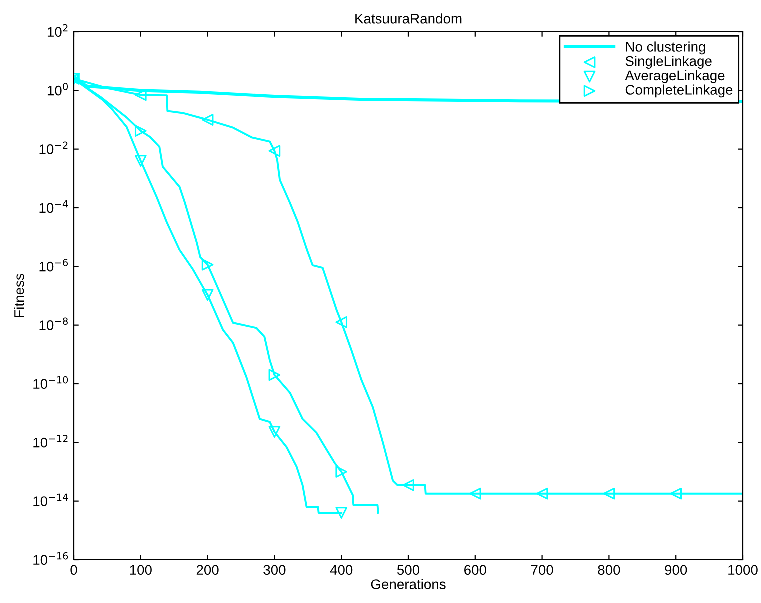 This screenshot has height=603, width=761. Describe the element at coordinates (19, 296) in the screenshot. I see `y-axis-title: Fitness` at that location.